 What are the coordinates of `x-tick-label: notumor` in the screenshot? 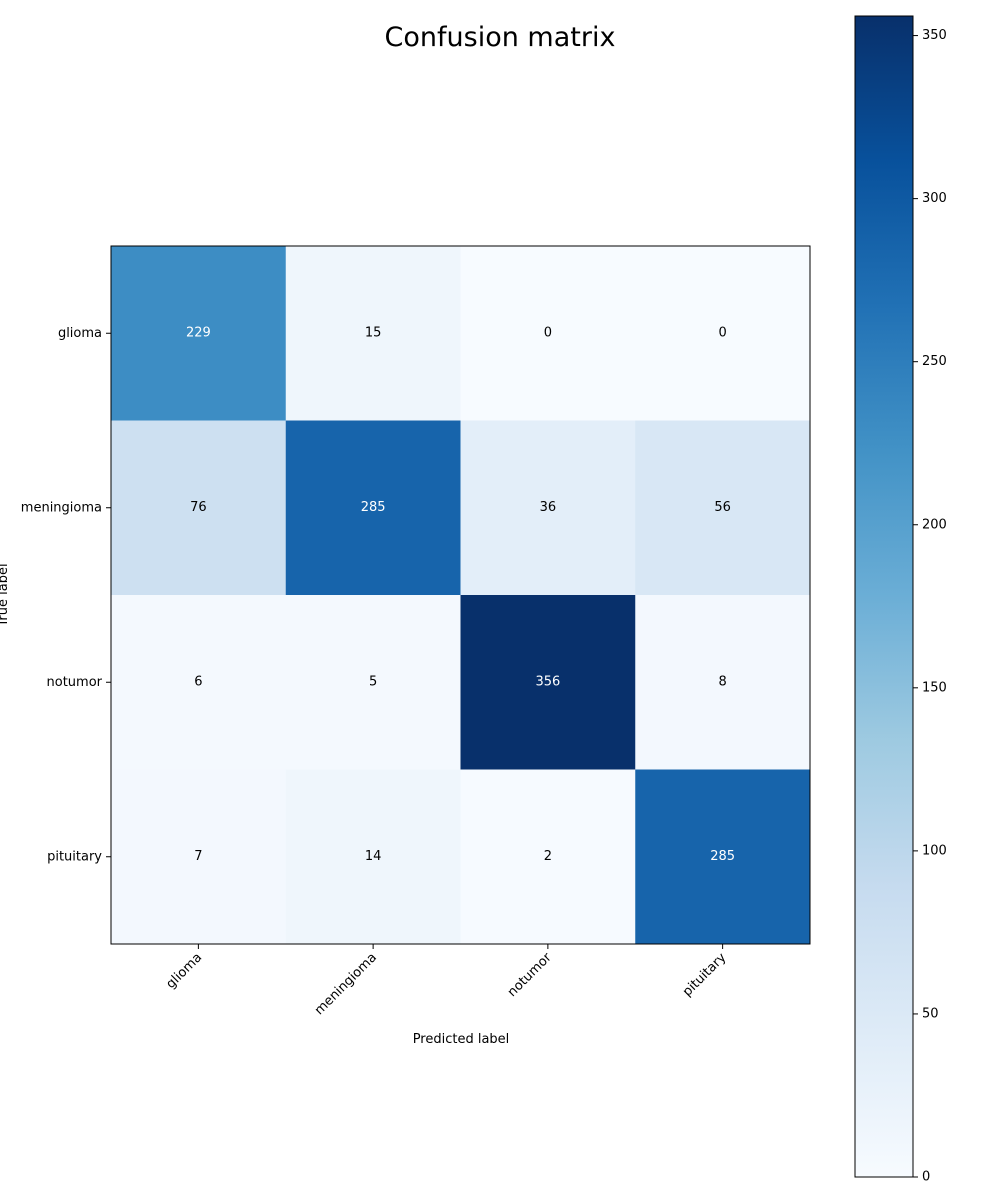 It's located at (530, 975).